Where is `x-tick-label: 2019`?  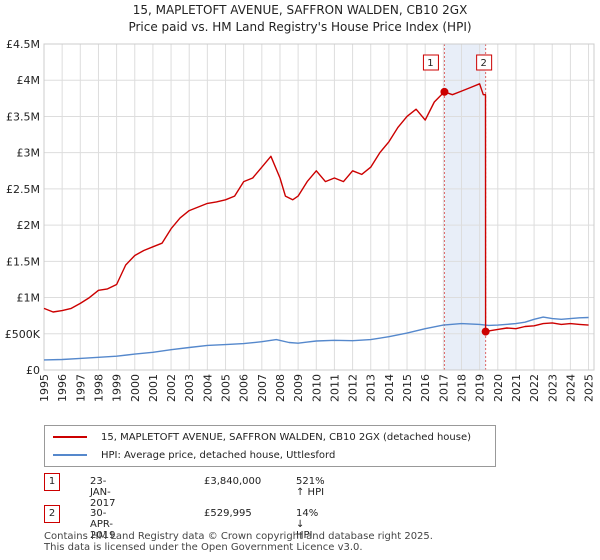
x-tick-label: 2019 is located at coordinates (480, 388).